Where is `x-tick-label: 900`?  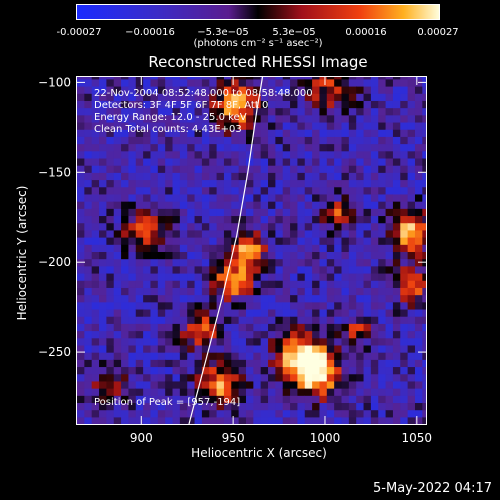
x-tick-label: 900 is located at coordinates (141, 438).